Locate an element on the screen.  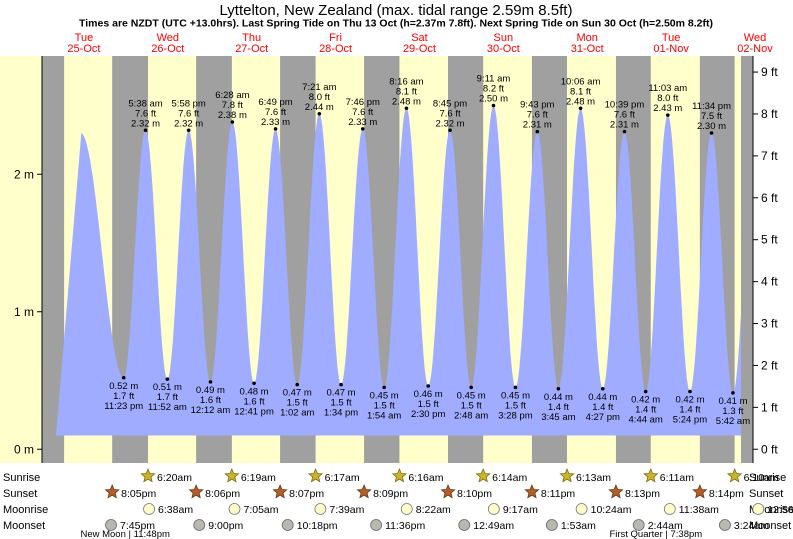
day-of-week: Thu is located at coordinates (251, 38).